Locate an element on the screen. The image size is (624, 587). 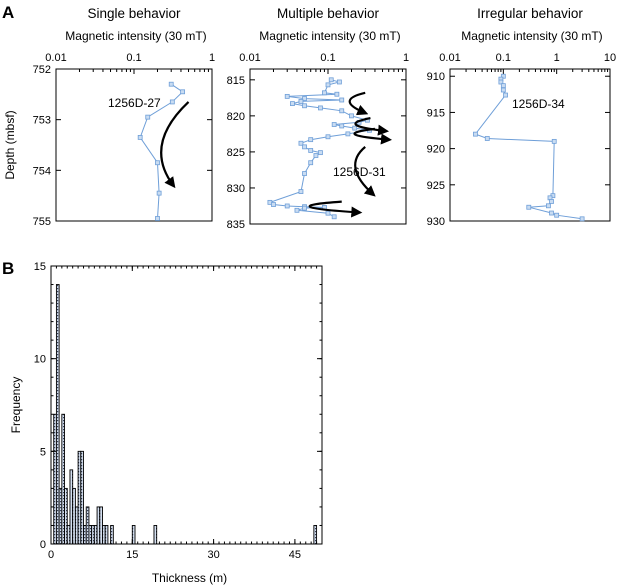
data-line is located at coordinates (319, 148).